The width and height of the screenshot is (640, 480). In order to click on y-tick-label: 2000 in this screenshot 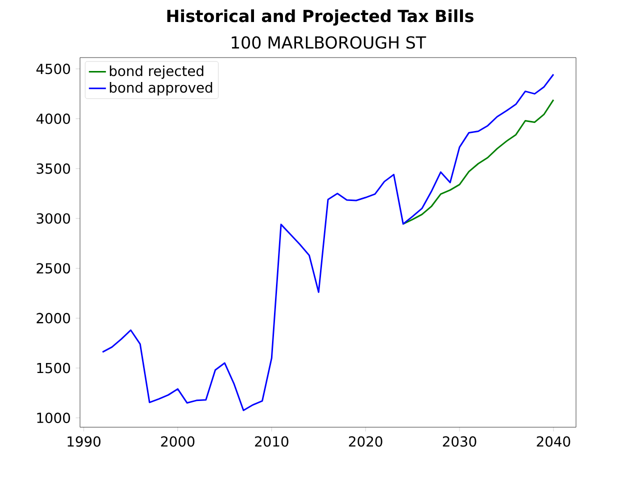, I will do `click(53, 318)`.